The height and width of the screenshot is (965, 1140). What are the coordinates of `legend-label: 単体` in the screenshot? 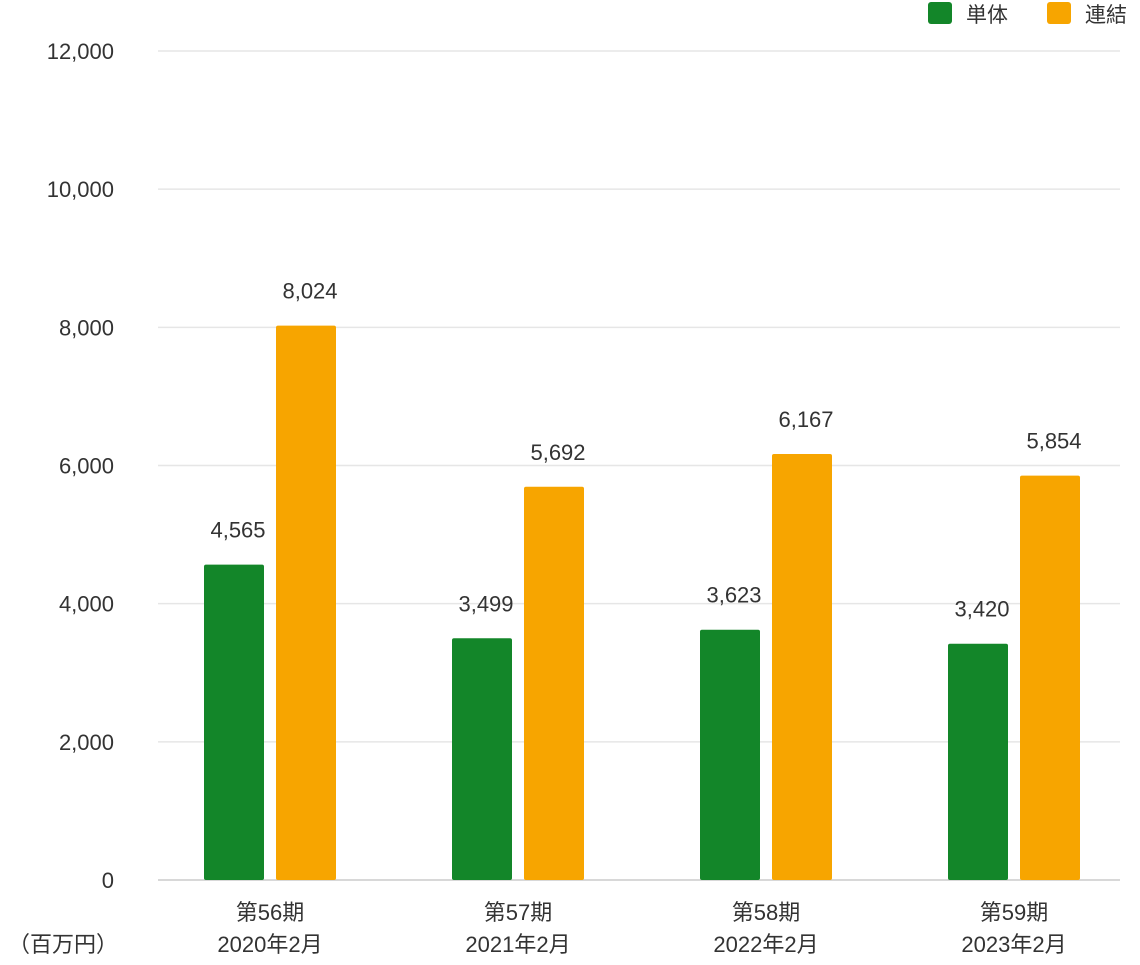 It's located at (987, 15).